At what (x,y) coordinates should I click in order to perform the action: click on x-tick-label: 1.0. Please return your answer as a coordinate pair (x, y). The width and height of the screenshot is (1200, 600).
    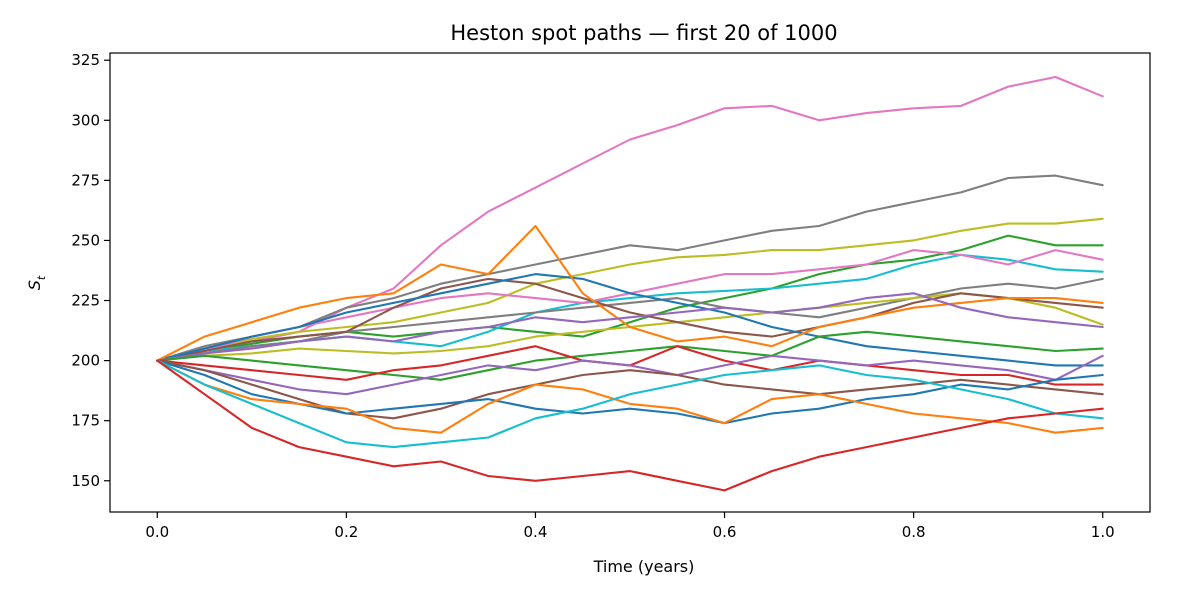
    Looking at the image, I should click on (1103, 532).